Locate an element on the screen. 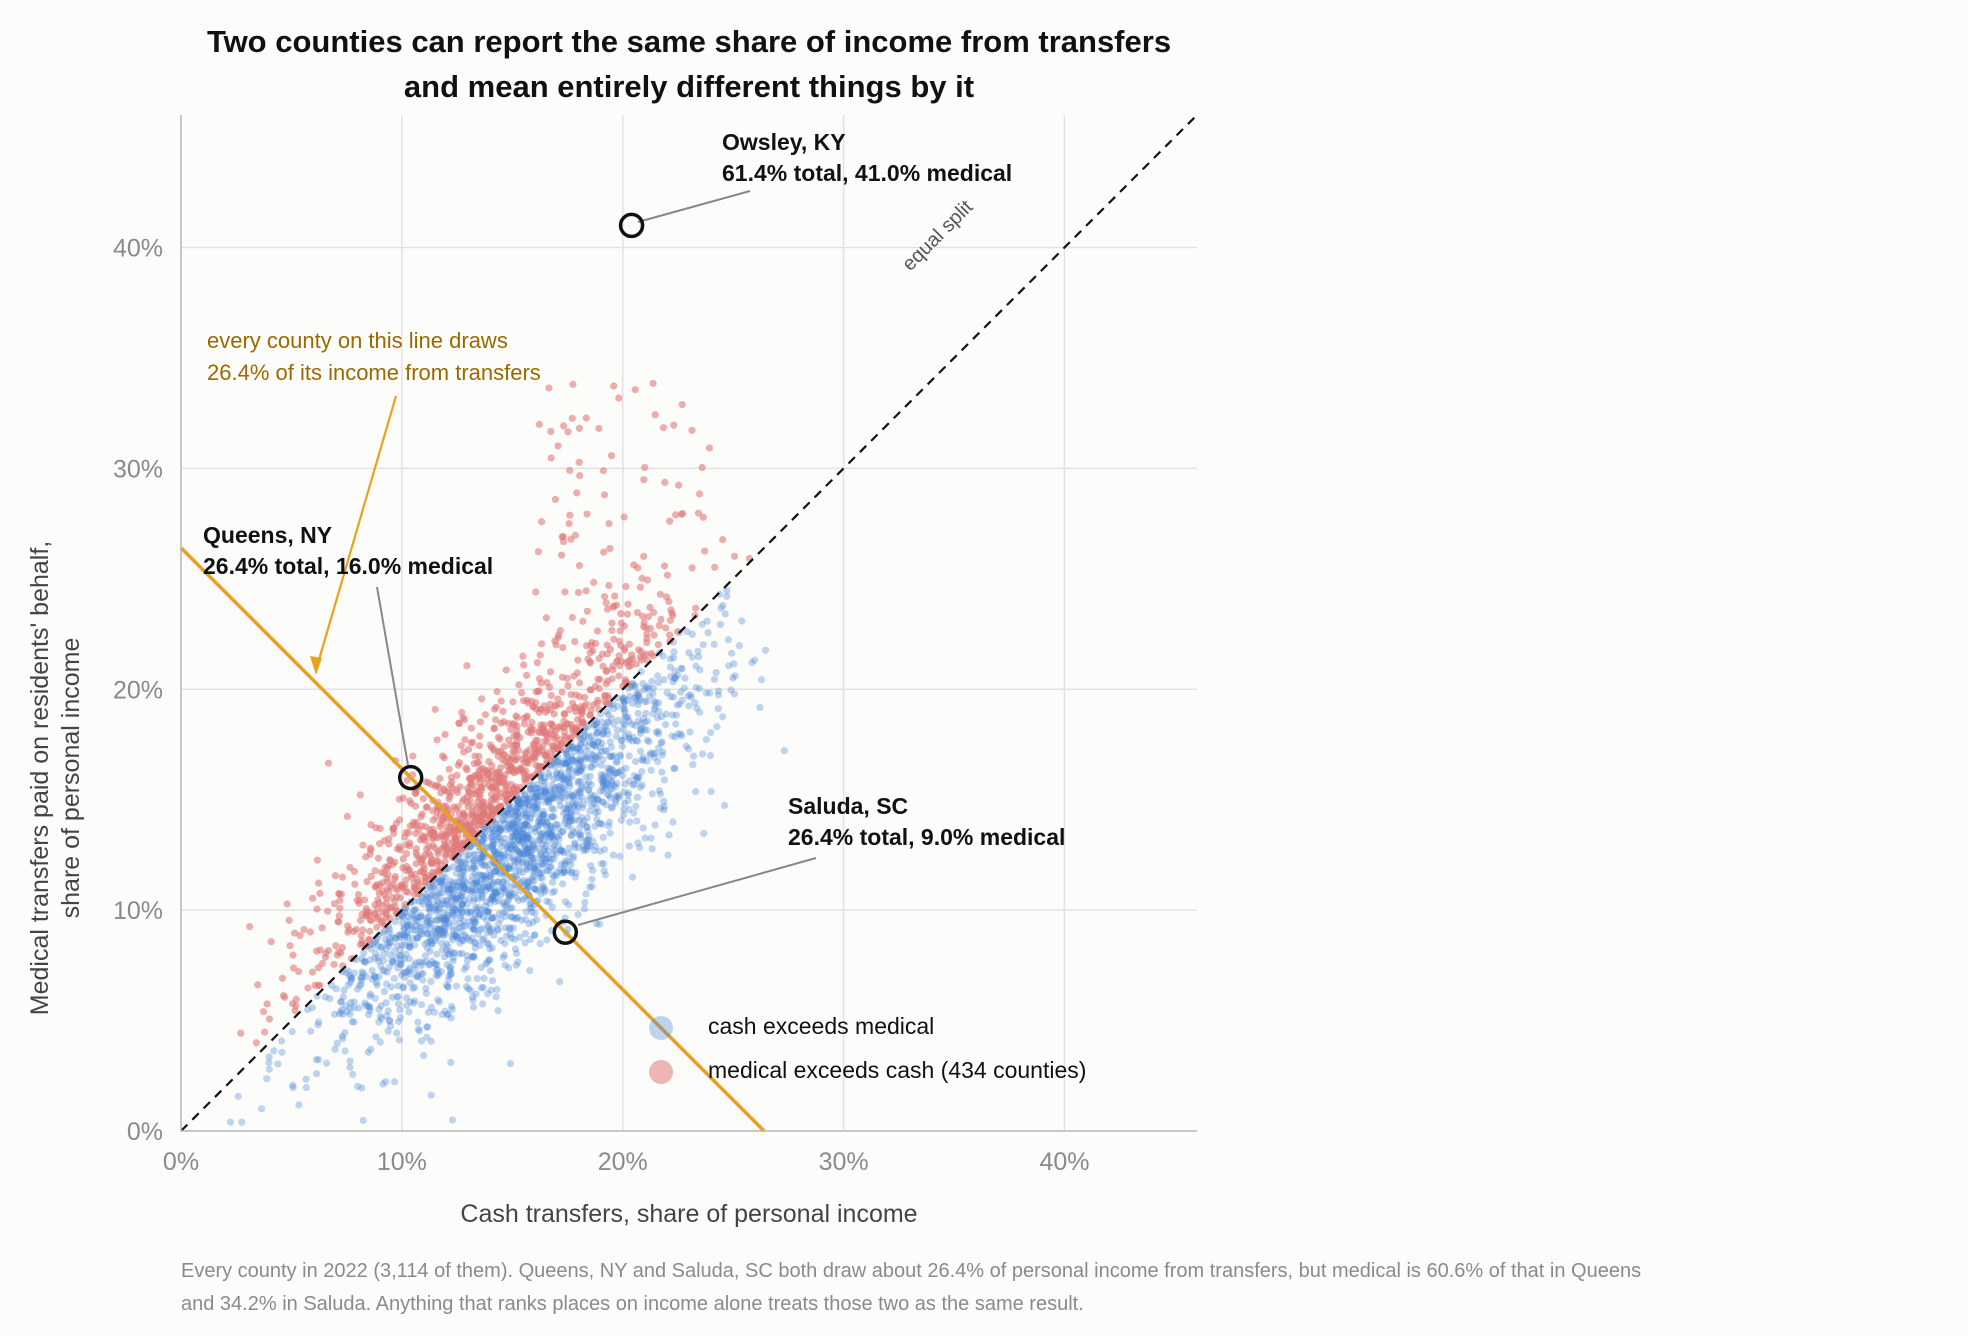  saluda-label-values: 26.4% total, 9.0% medical is located at coordinates (926, 837).